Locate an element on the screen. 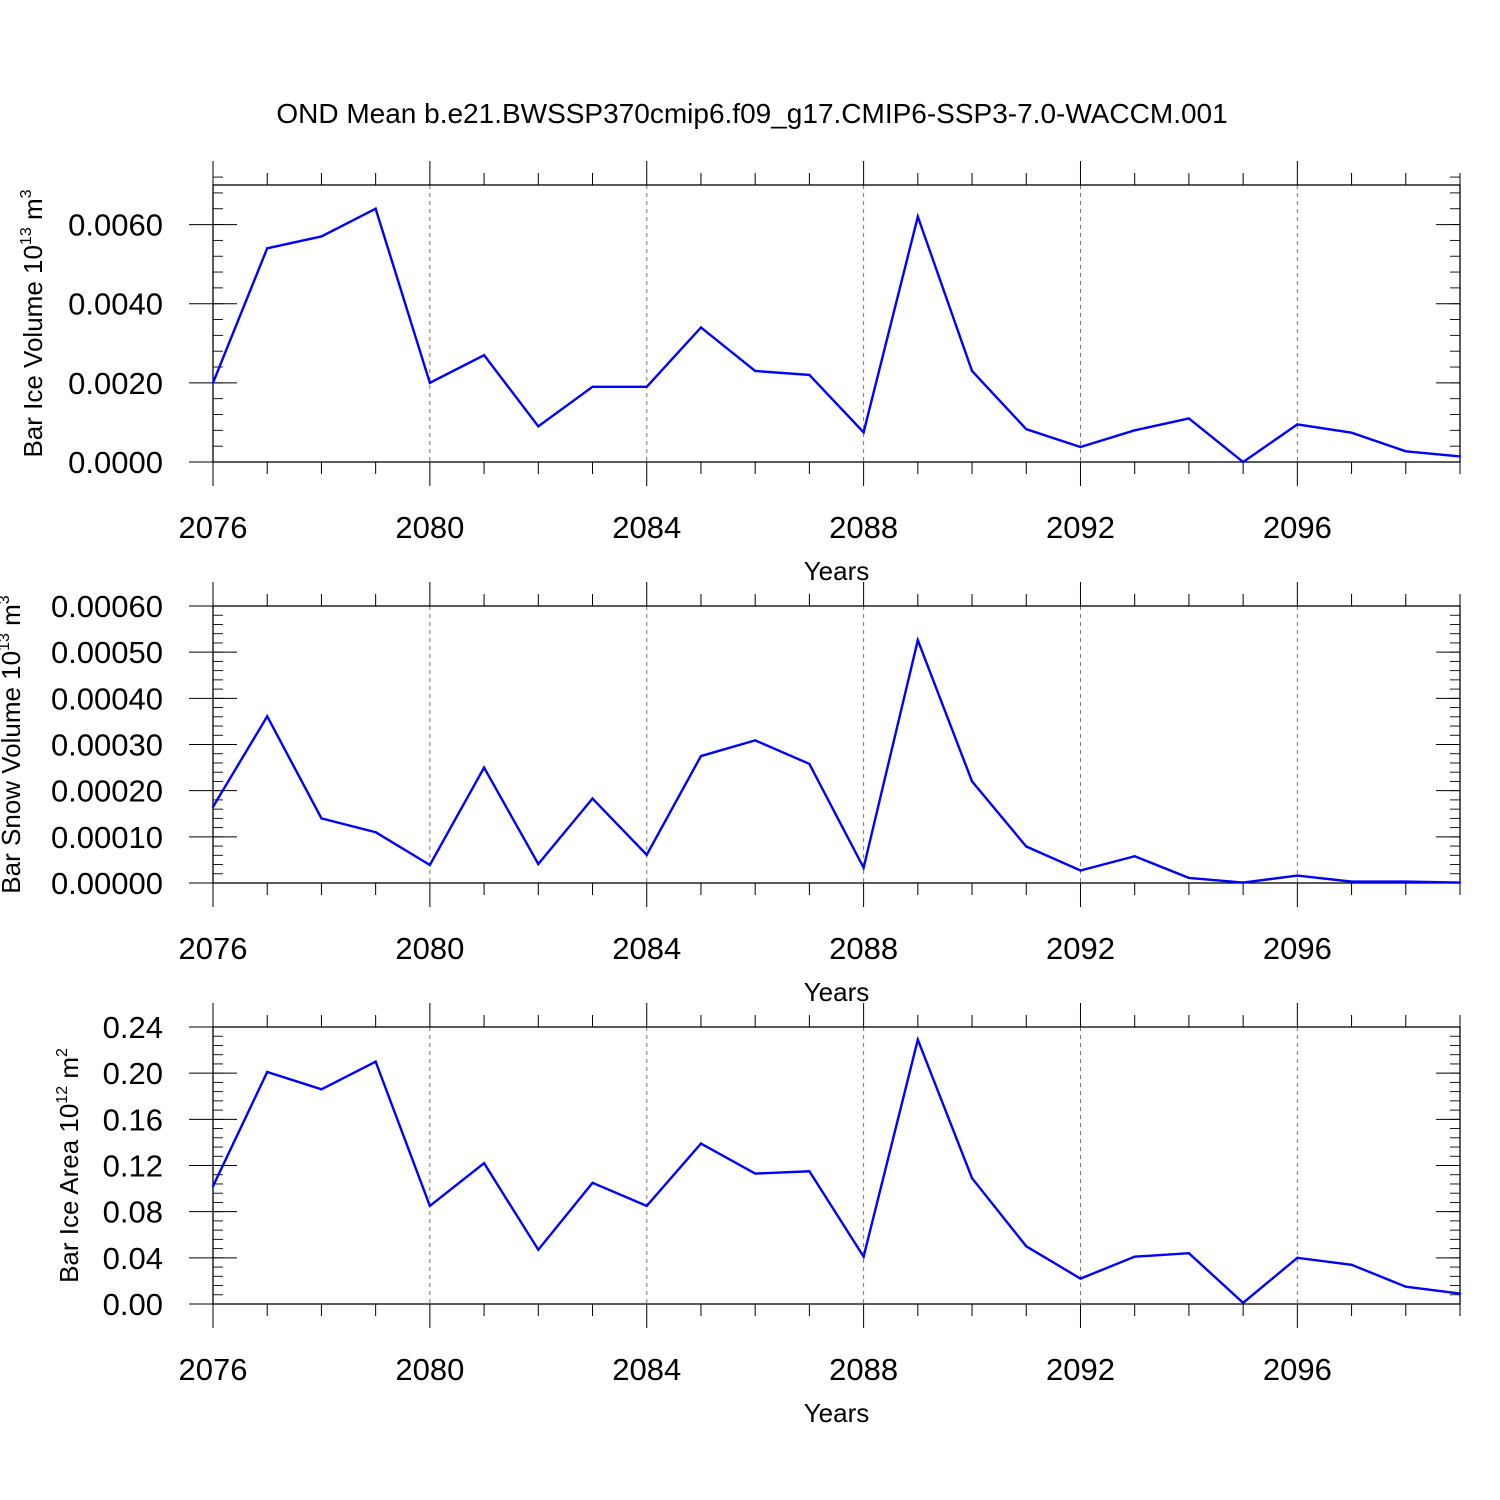  y-axis-label-superscript: 3 is located at coordinates (6, 599).